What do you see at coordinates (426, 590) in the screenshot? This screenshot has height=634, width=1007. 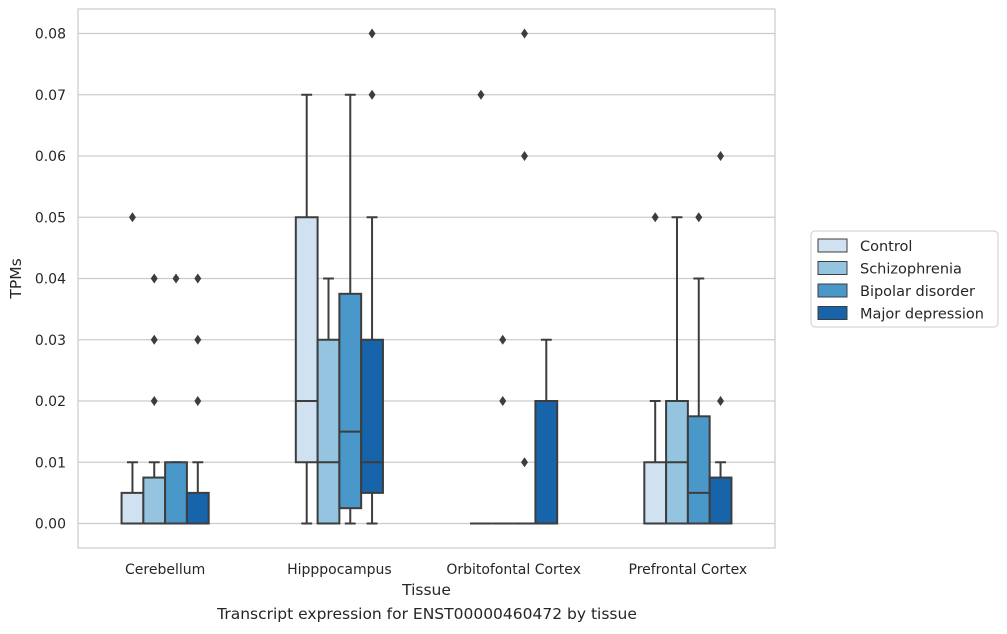 I see `x-axis-title: Tissue` at bounding box center [426, 590].